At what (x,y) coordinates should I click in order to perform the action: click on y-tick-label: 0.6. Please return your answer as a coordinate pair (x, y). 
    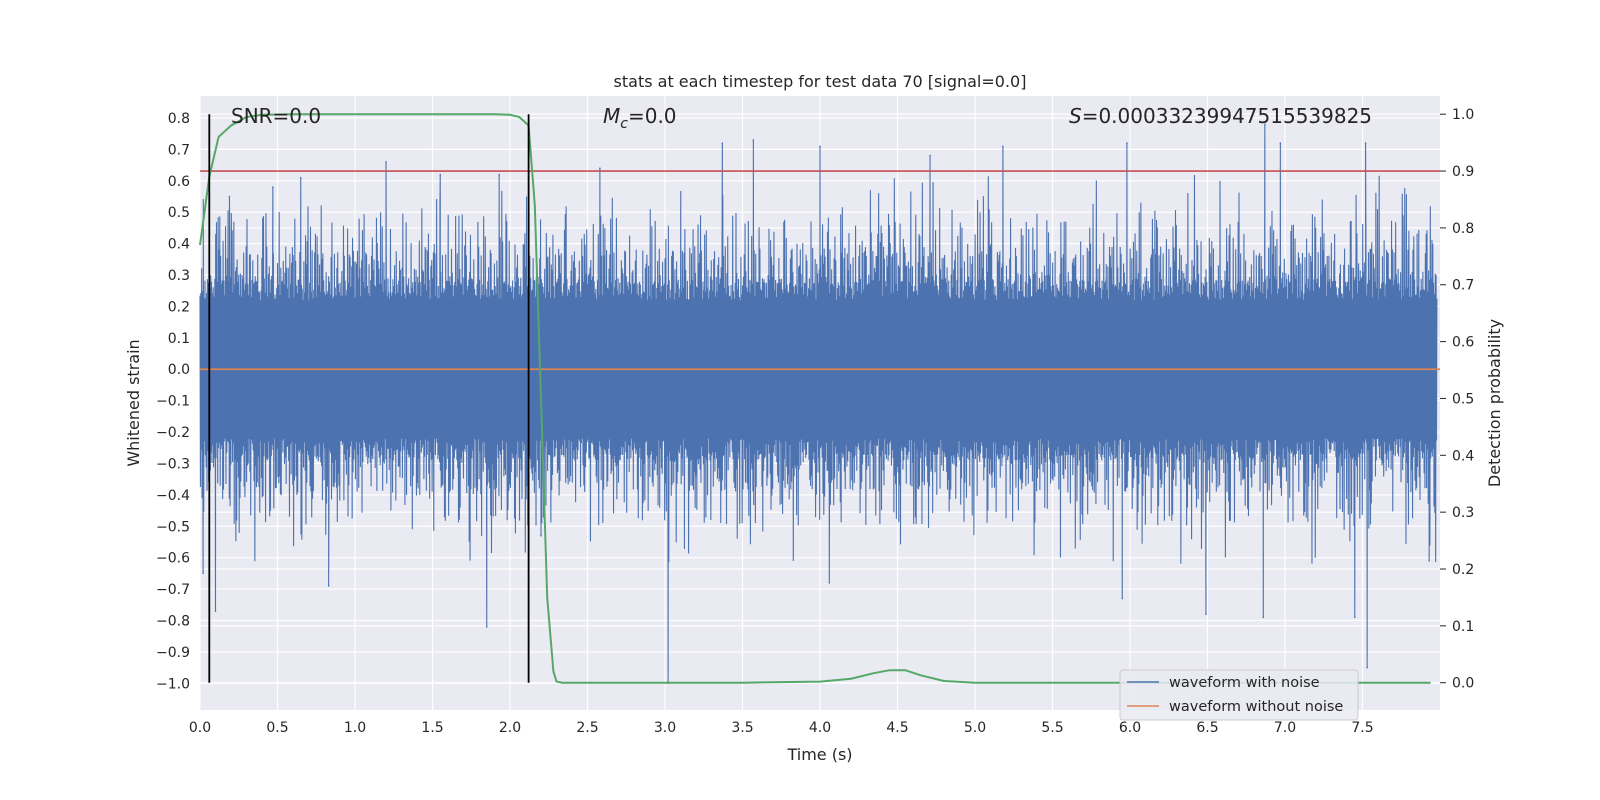
    Looking at the image, I should click on (179, 182).